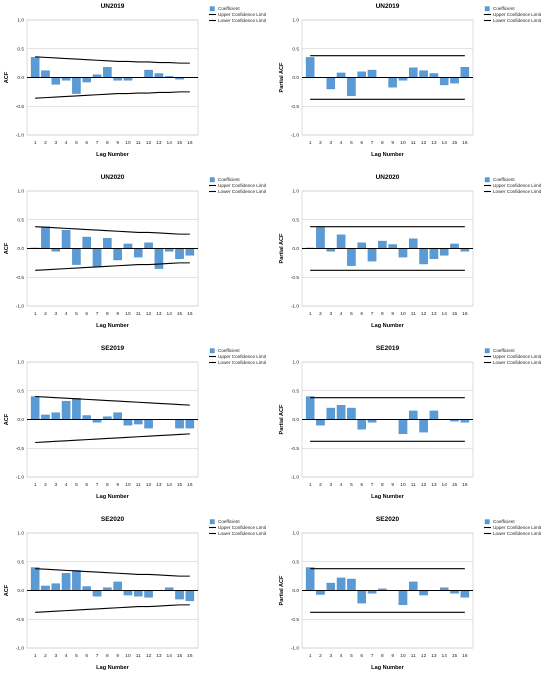 This screenshot has width=550, height=685. Describe the element at coordinates (7, 419) in the screenshot. I see `y-axis-title: ACF` at that location.